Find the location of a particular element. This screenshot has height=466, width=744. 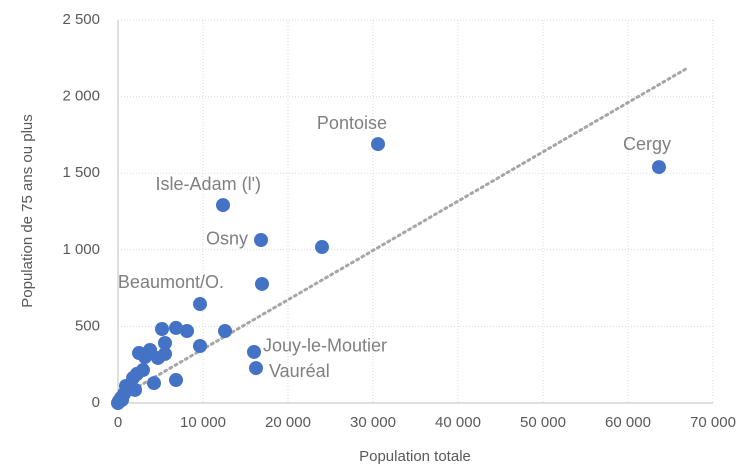

x-tick-label: 70 000 is located at coordinates (713, 422).